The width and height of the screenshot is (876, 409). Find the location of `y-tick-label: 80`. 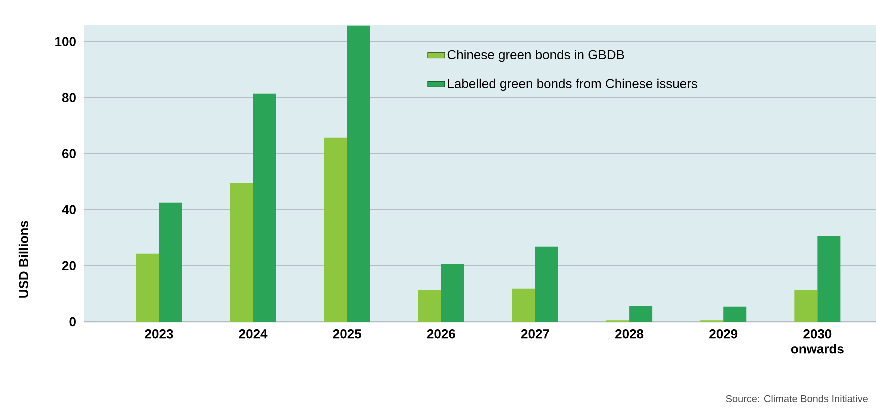

y-tick-label: 80 is located at coordinates (69, 97).